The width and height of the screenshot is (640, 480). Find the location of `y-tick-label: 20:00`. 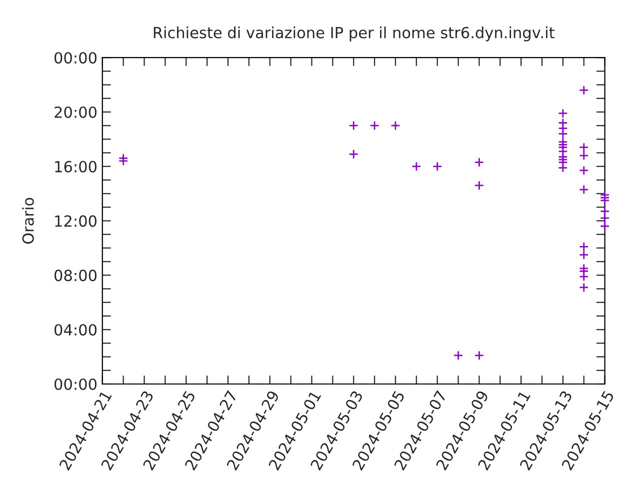

y-tick-label: 20:00 is located at coordinates (75, 112).